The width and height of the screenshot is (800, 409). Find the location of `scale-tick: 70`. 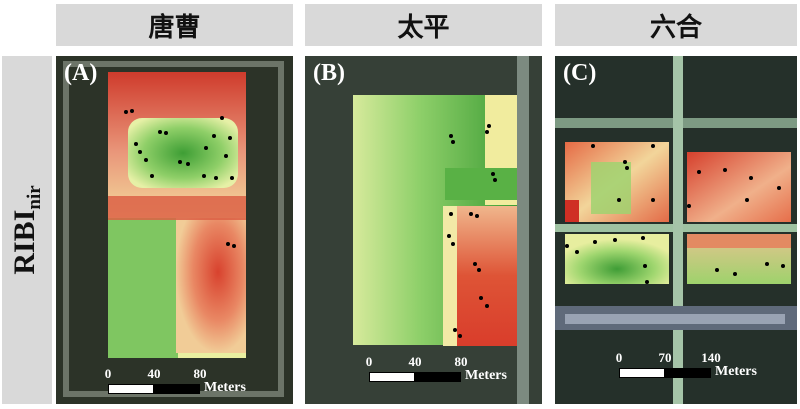

scale-tick: 70 is located at coordinates (665, 357).